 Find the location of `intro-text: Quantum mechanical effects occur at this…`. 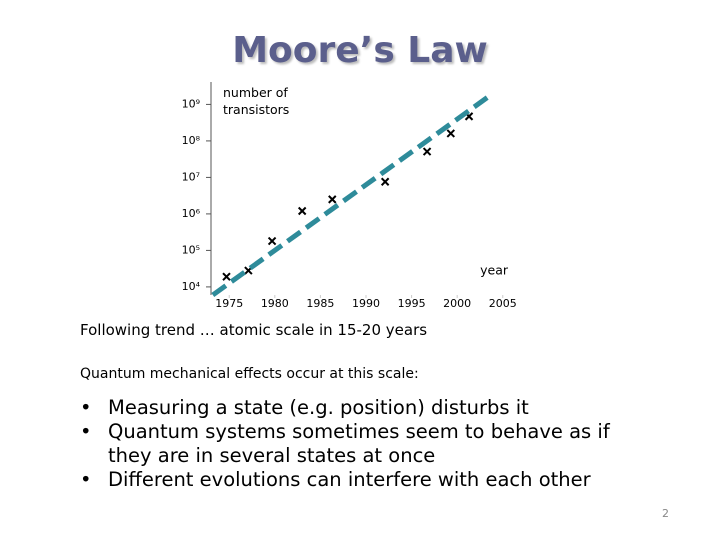

intro-text: Quantum mechanical effects occur at this… is located at coordinates (249, 374).